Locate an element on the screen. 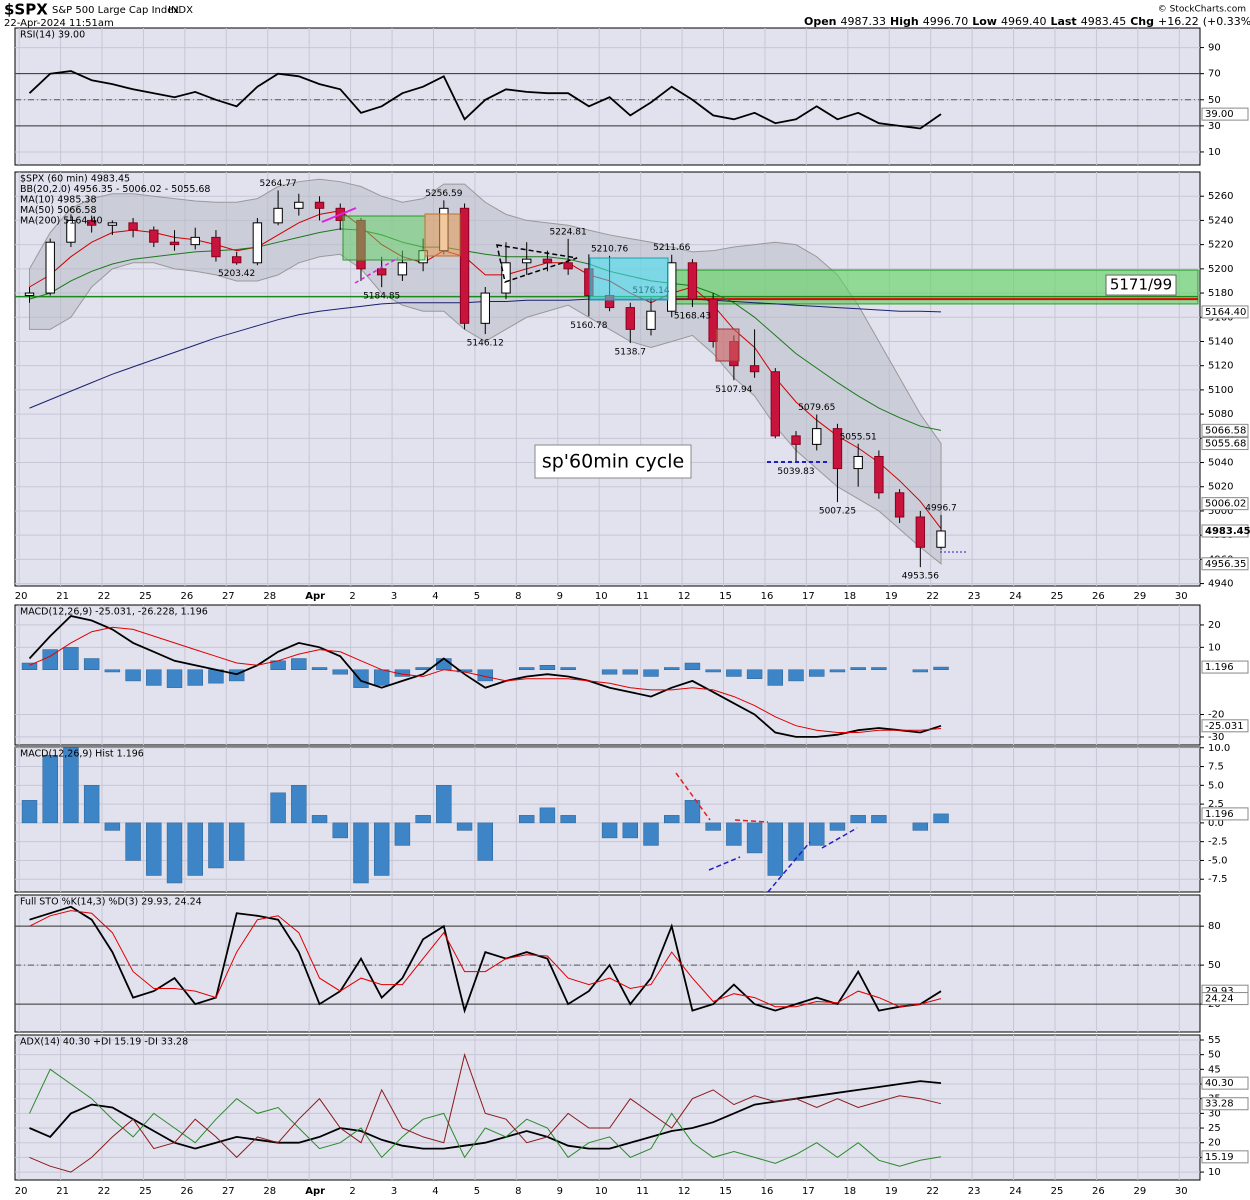 The height and width of the screenshot is (1200, 1250). annotation: sp'60min cycle is located at coordinates (613, 462).